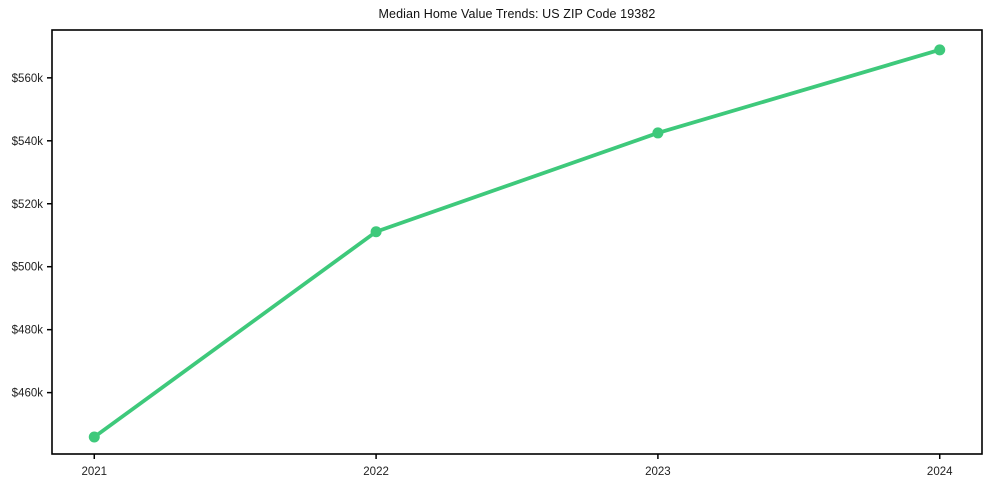 The image size is (990, 490). I want to click on y-tick-label: $560k, so click(28, 79).